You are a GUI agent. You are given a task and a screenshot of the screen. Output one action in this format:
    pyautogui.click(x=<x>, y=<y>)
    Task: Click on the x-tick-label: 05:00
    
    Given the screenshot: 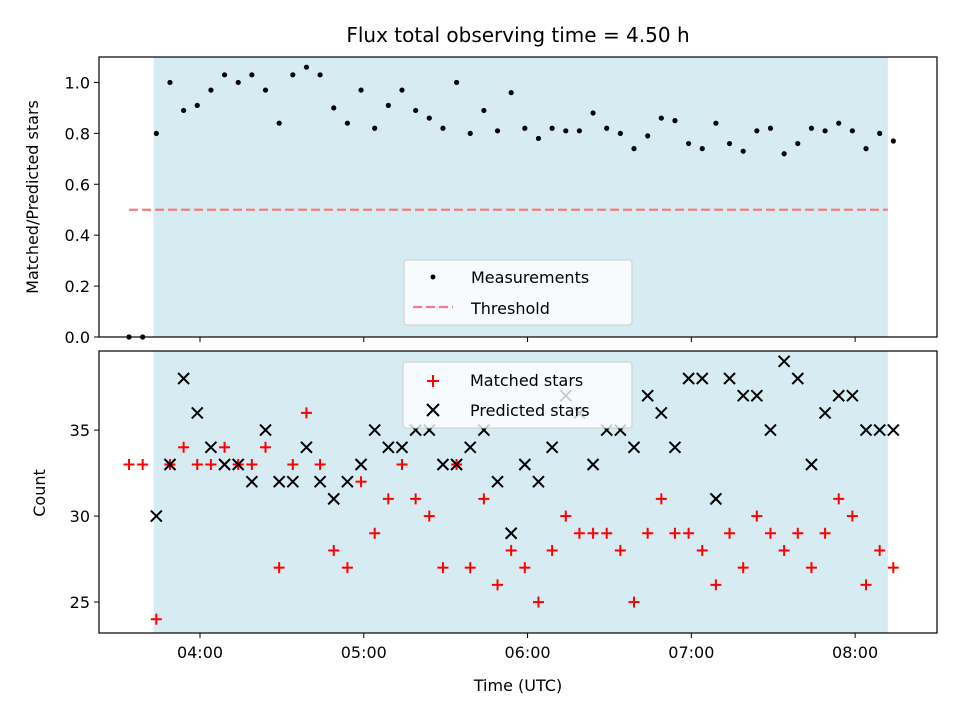 What is the action you would take?
    pyautogui.click(x=364, y=652)
    